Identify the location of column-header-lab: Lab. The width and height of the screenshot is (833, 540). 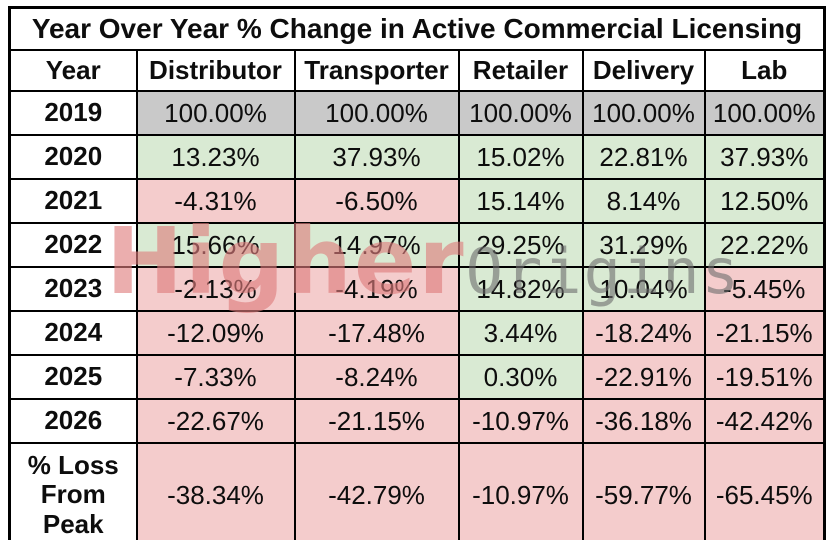
(764, 70).